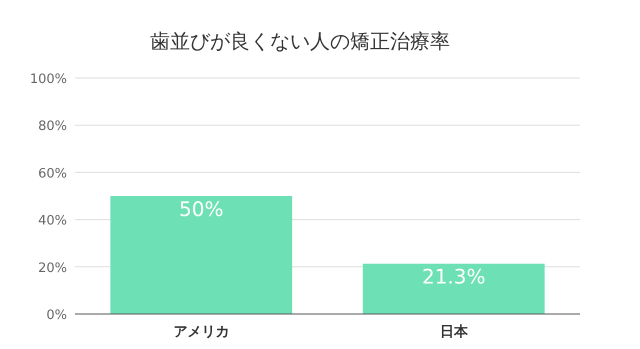 This screenshot has height=349, width=640. Describe the element at coordinates (56, 315) in the screenshot. I see `y-tick-label: 0%` at that location.